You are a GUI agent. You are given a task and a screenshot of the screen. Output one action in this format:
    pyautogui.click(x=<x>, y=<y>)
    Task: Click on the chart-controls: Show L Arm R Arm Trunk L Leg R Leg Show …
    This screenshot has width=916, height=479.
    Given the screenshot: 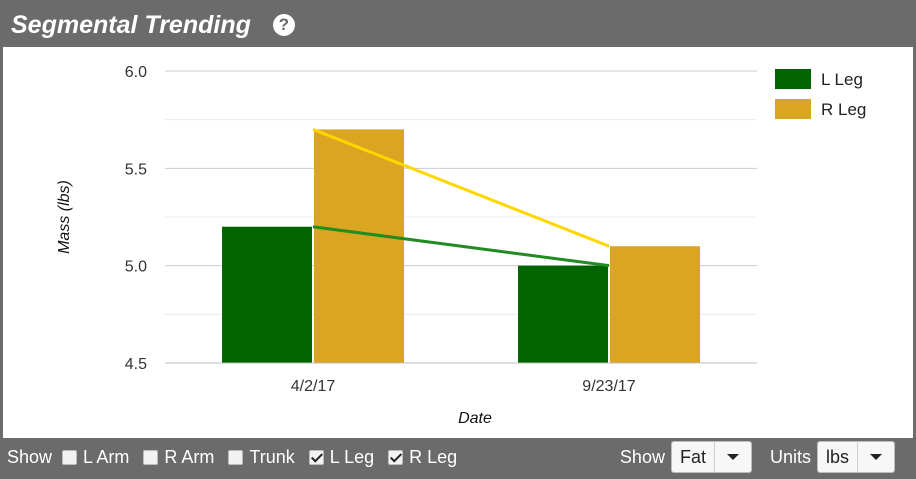 What is the action you would take?
    pyautogui.click(x=458, y=457)
    